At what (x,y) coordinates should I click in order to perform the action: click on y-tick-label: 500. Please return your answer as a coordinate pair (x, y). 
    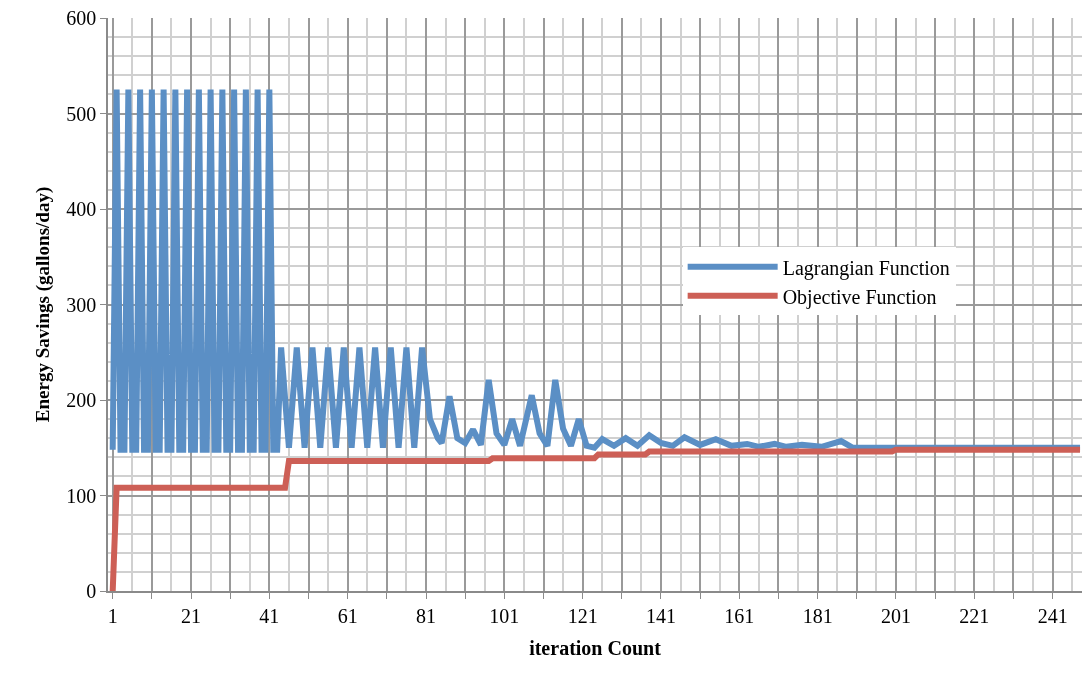
    Looking at the image, I should click on (81, 113).